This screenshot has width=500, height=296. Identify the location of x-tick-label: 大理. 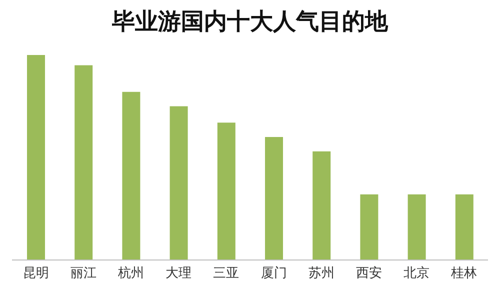
(179, 274).